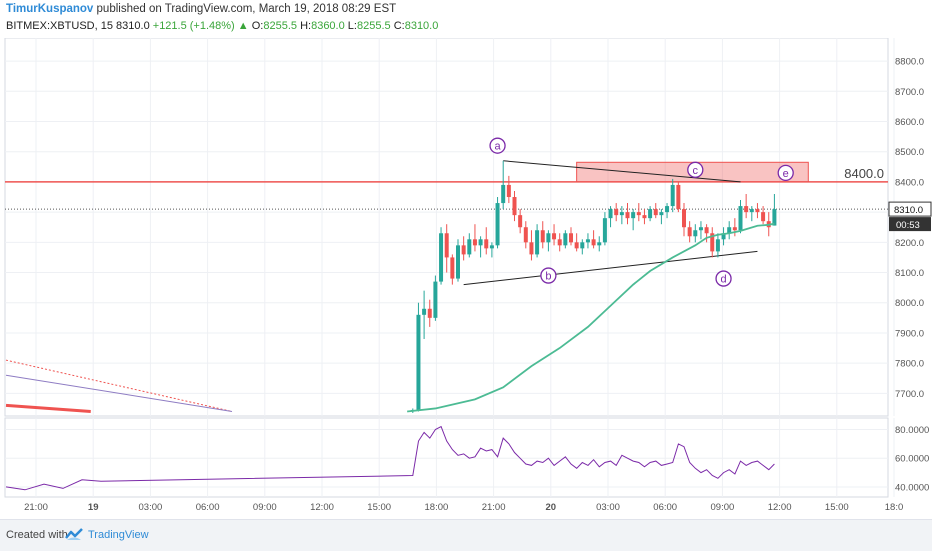  What do you see at coordinates (909, 273) in the screenshot?
I see `y-tick-label: 8100.0` at bounding box center [909, 273].